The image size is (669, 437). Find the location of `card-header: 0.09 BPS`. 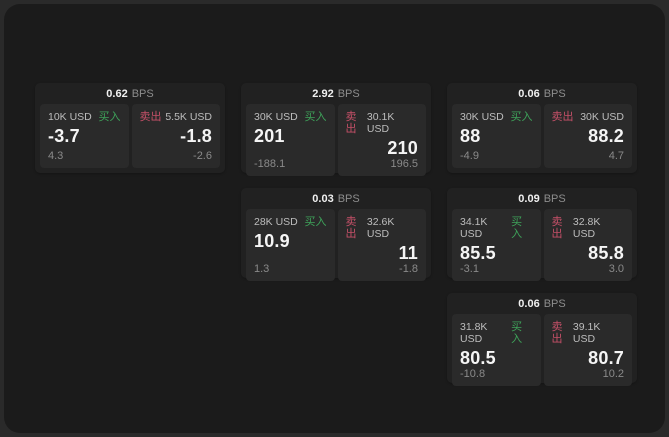

card-header: 0.09 BPS is located at coordinates (542, 198).